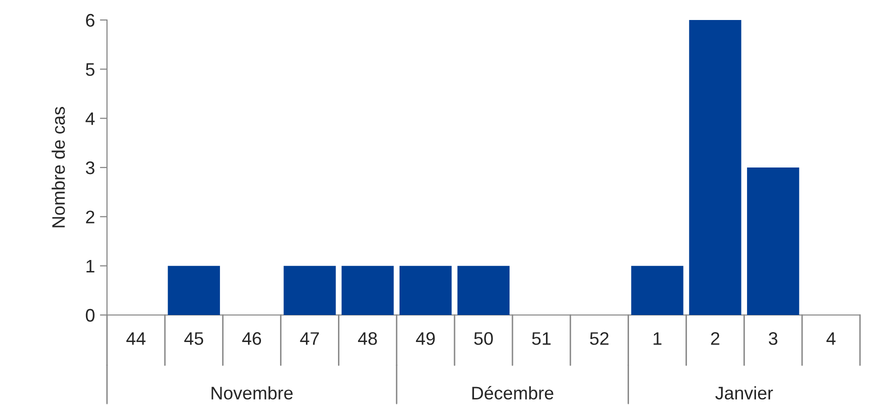 This screenshot has width=875, height=405. Describe the element at coordinates (252, 338) in the screenshot. I see `x-tick-label: 46` at that location.